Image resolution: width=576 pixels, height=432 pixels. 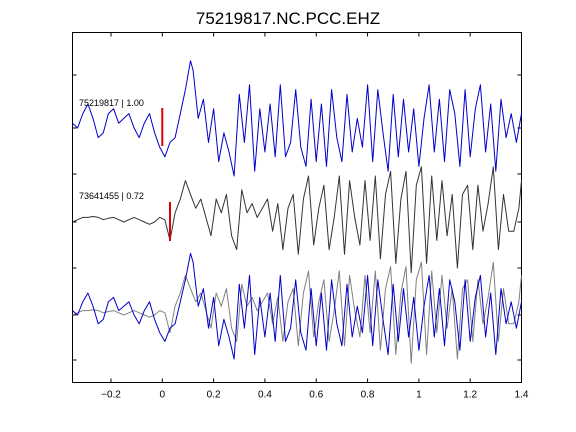 What do you see at coordinates (163, 395) in the screenshot?
I see `x-tick-label: 0` at bounding box center [163, 395].